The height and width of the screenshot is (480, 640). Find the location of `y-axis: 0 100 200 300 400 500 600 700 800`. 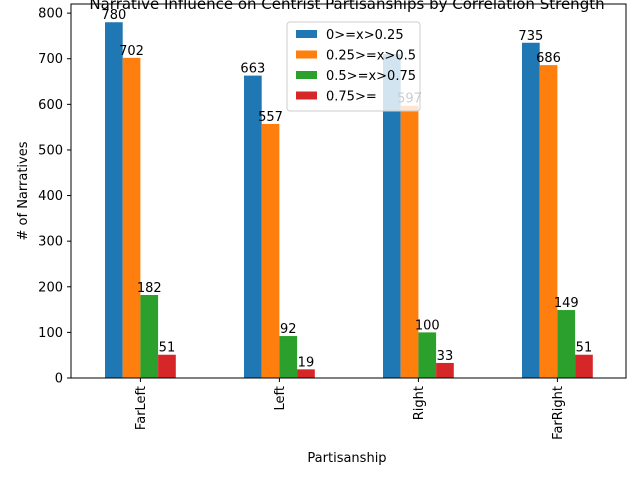

y-axis: 0 100 200 300 400 500 600 700 800 is located at coordinates (54, 197).